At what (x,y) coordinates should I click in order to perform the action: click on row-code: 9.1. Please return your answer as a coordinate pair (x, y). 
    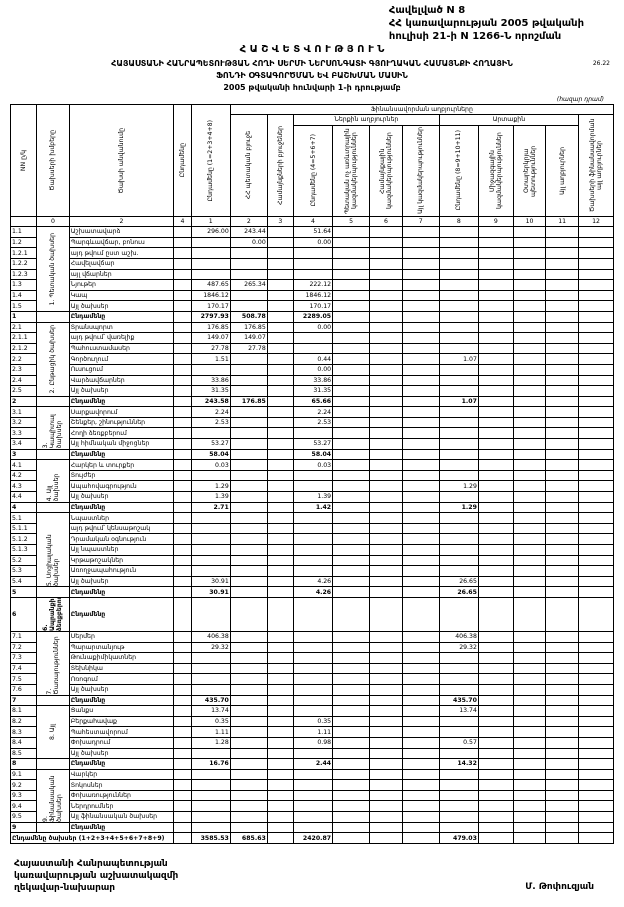
    Looking at the image, I should click on (23, 774).